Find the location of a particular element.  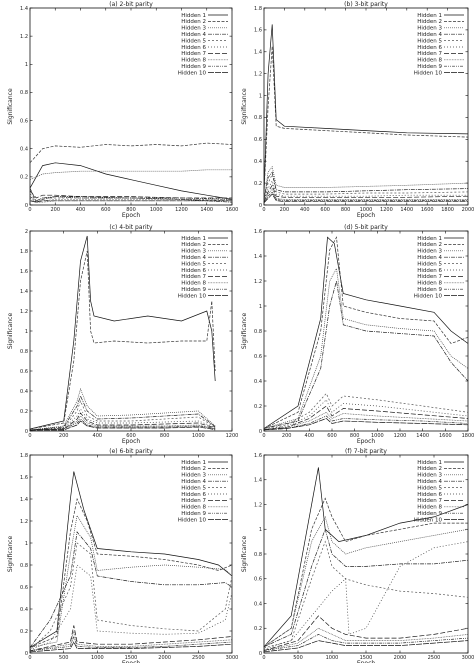

chart-1-ytick-label: 0 is located at coordinates (26, 206).